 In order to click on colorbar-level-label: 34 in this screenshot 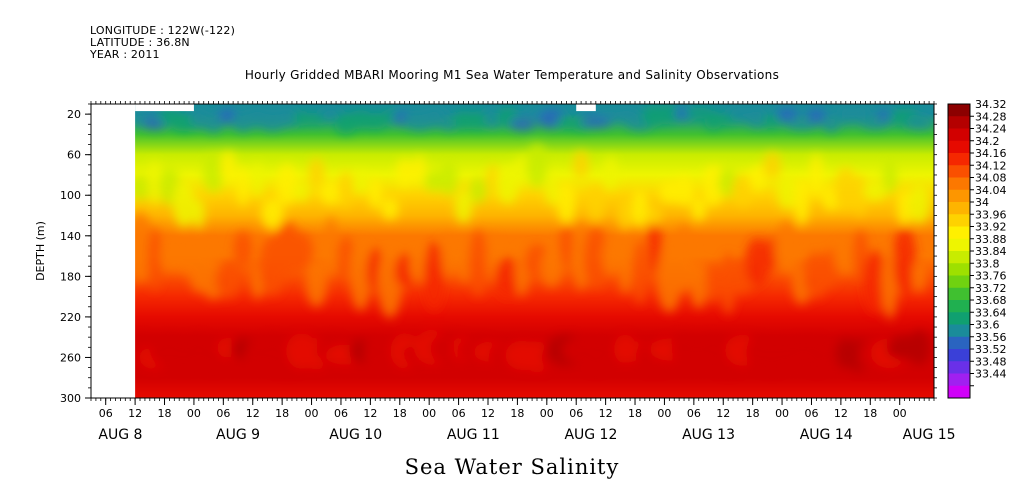, I will do `click(982, 202)`.